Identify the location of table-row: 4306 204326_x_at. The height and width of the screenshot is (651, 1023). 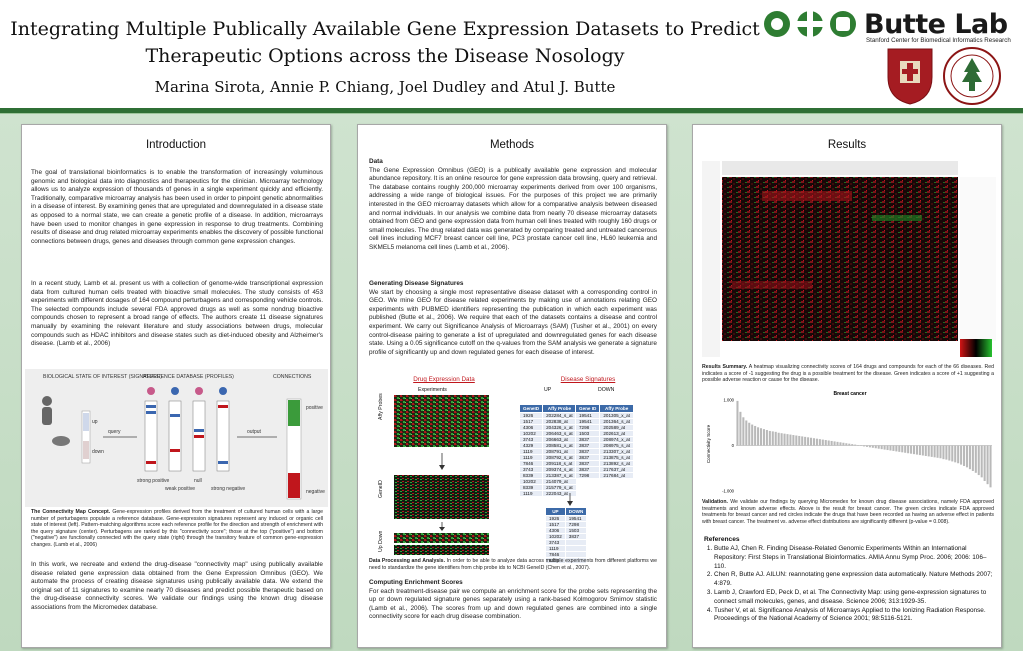
(547, 427).